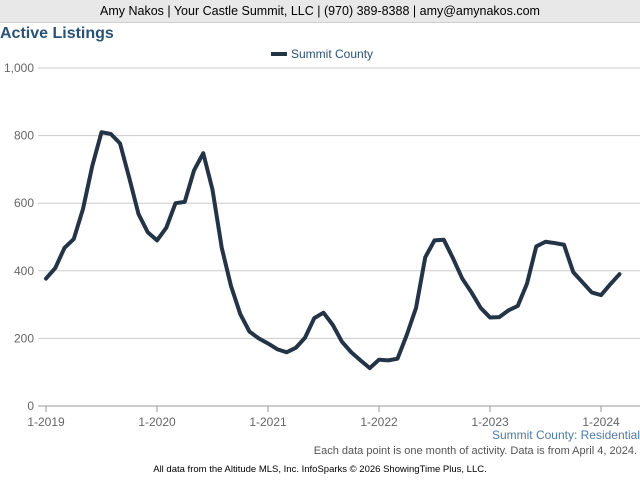  Describe the element at coordinates (379, 422) in the screenshot. I see `x-tick-label: 1-2022` at that location.